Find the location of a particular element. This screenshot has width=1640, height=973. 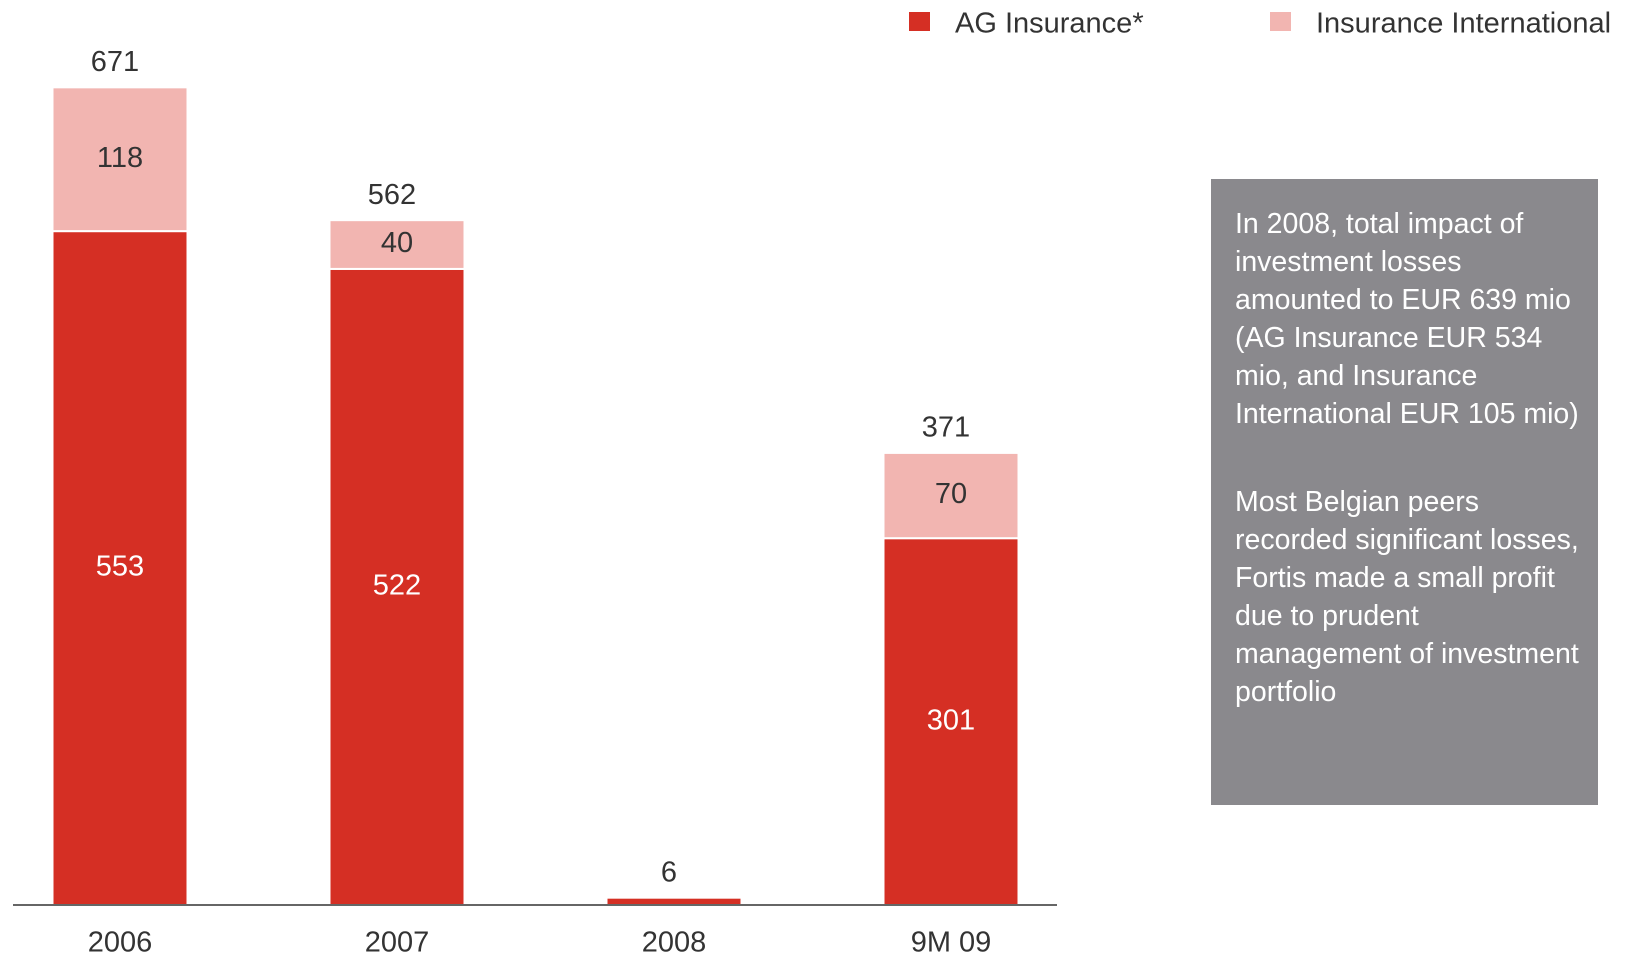

x-tick-label: 2006 is located at coordinates (120, 943).